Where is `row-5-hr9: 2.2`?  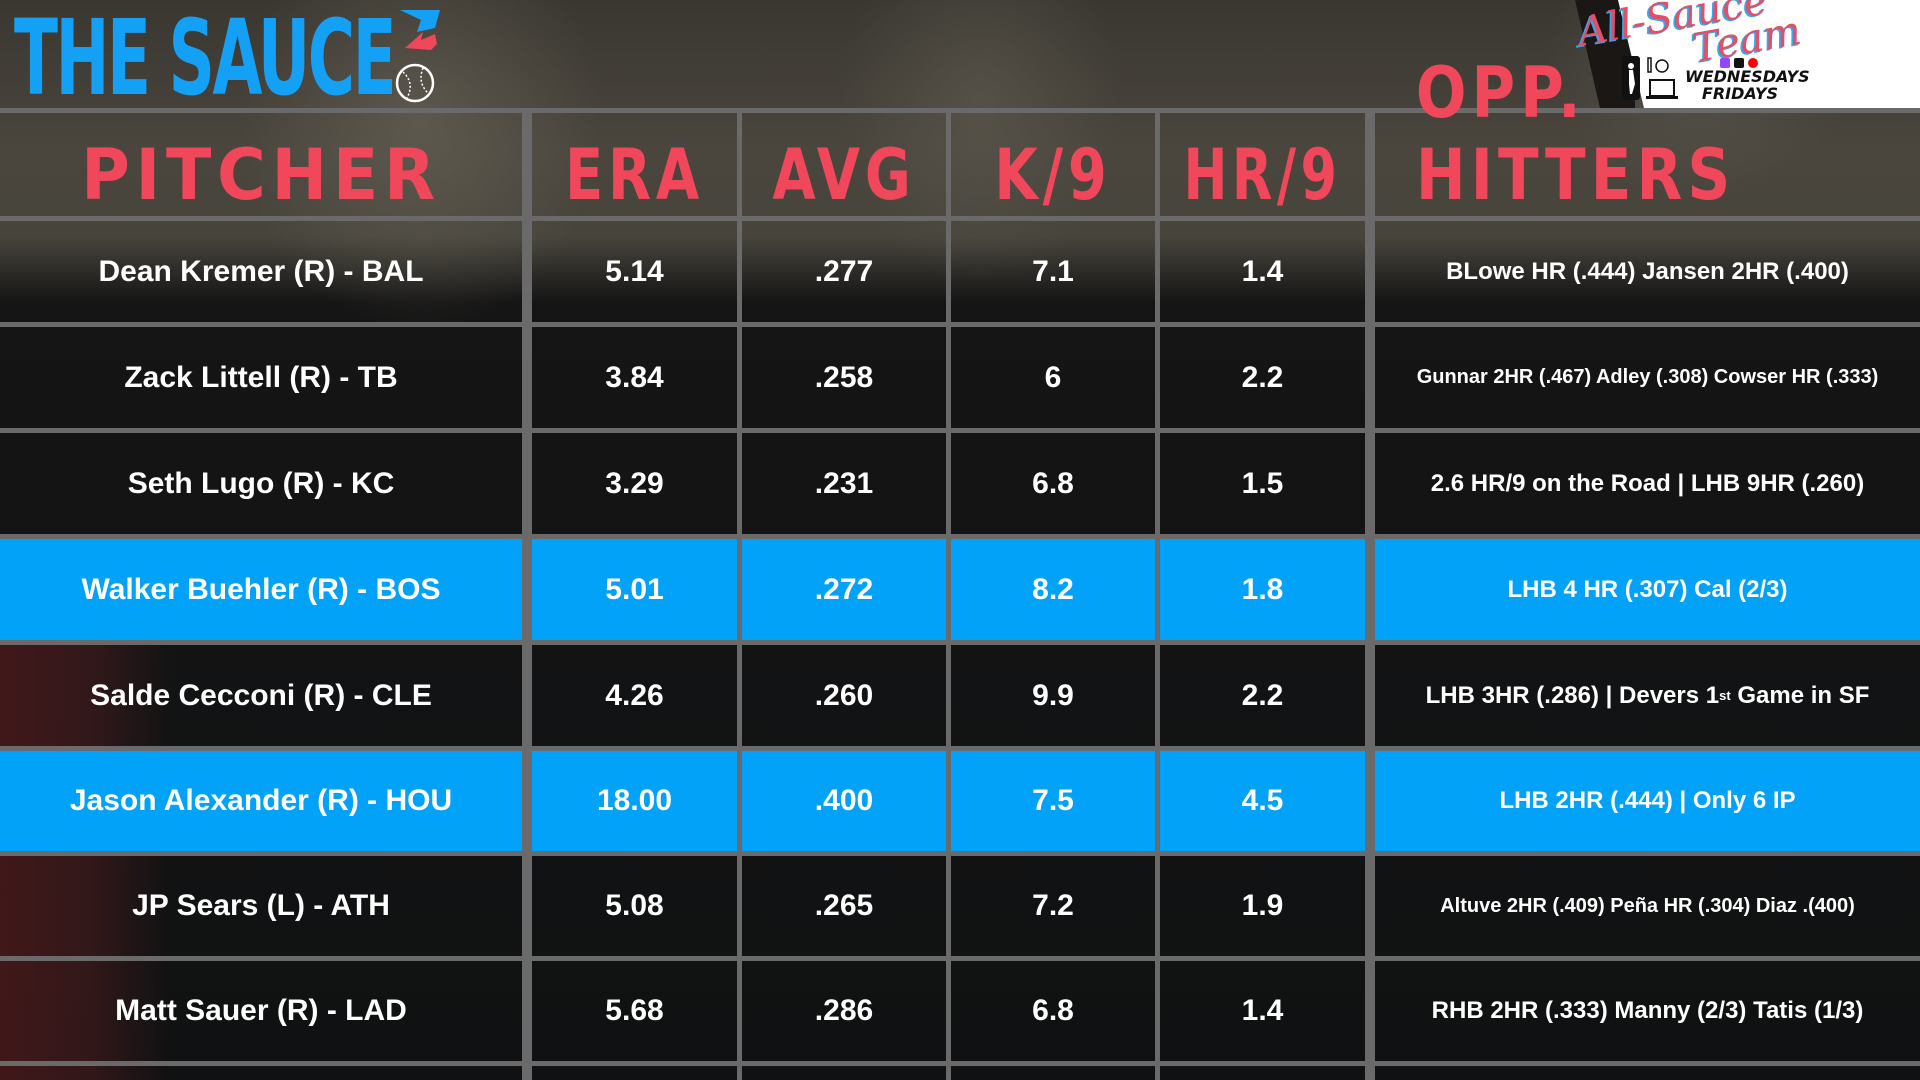
row-5-hr9: 2.2 is located at coordinates (1262, 695).